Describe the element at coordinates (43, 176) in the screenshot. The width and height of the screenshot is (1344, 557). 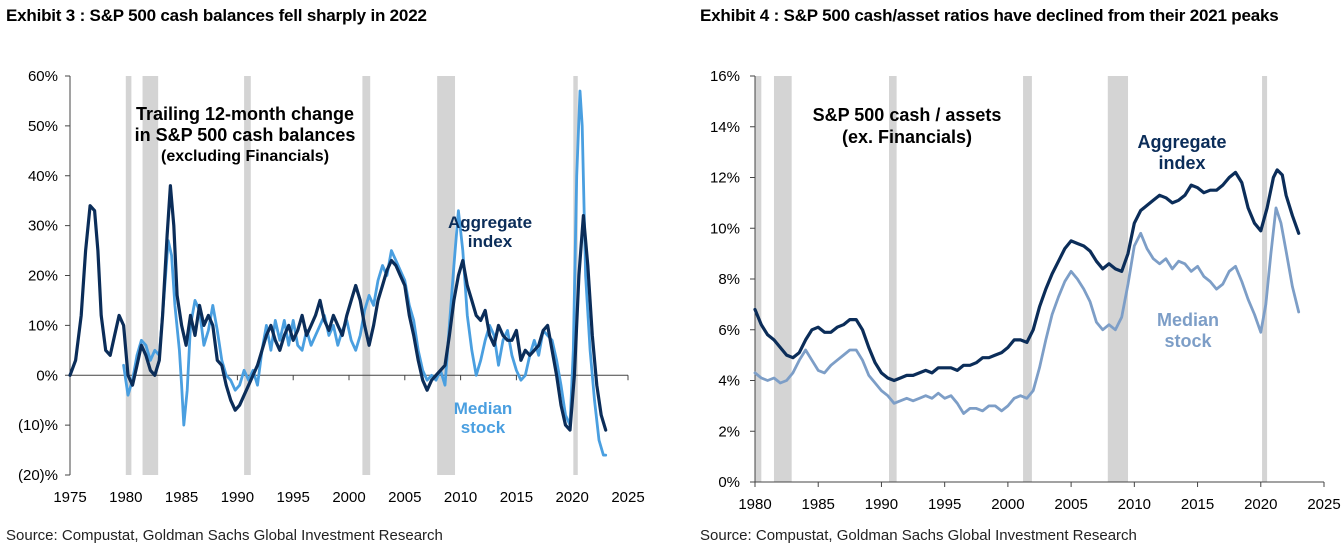
I see `y-tick-label: 40%` at that location.